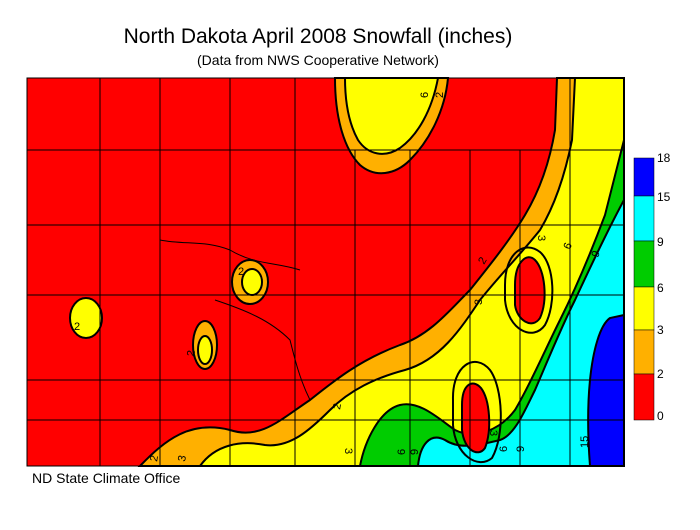  I want to click on legend-label-6: 6, so click(660, 288).